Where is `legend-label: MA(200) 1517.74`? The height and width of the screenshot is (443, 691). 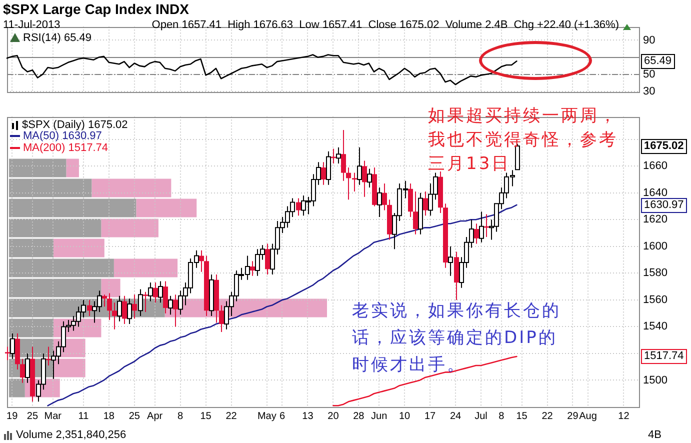 legend-label: MA(200) 1517.74 is located at coordinates (65, 148).